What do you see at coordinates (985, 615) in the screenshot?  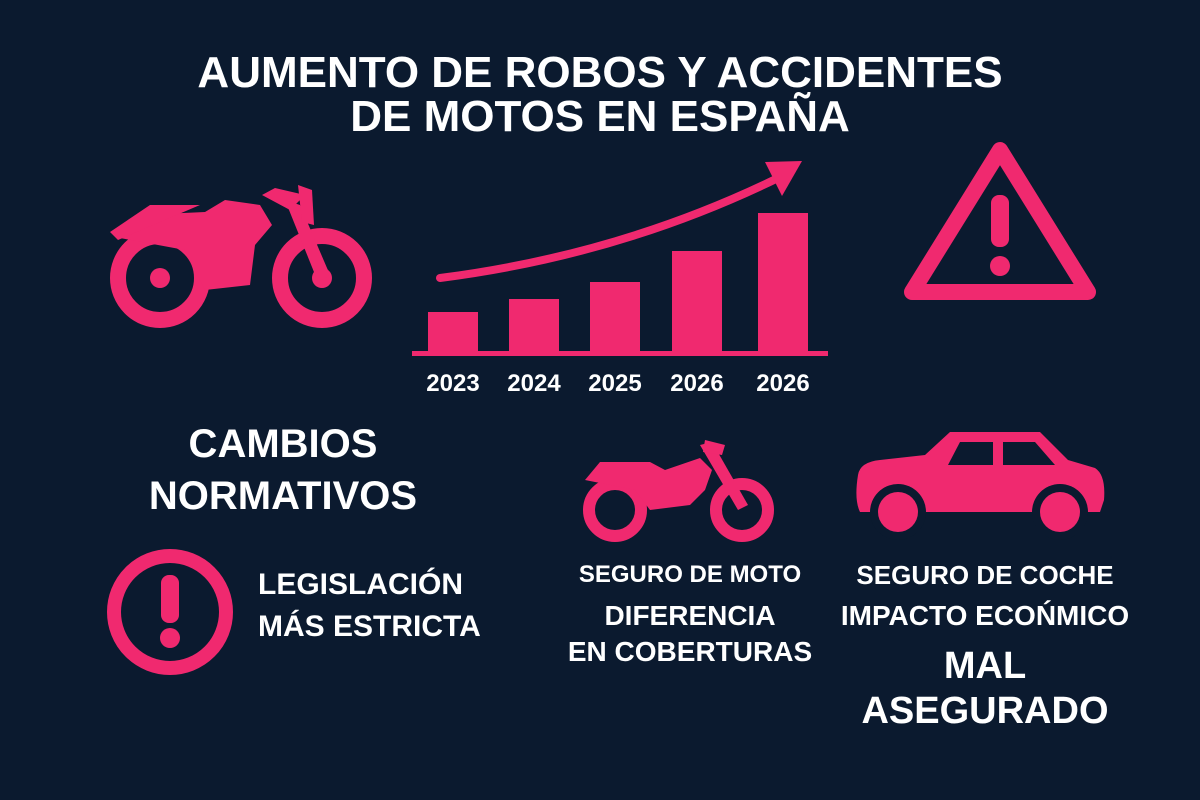 I see `seguro-coche-subtitle: IMPACTO ECOŃMICO` at bounding box center [985, 615].